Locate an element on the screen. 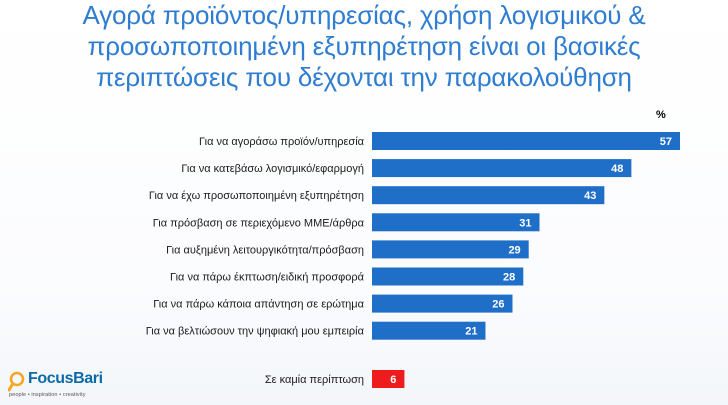  value-label-8: 21 is located at coordinates (471, 332).